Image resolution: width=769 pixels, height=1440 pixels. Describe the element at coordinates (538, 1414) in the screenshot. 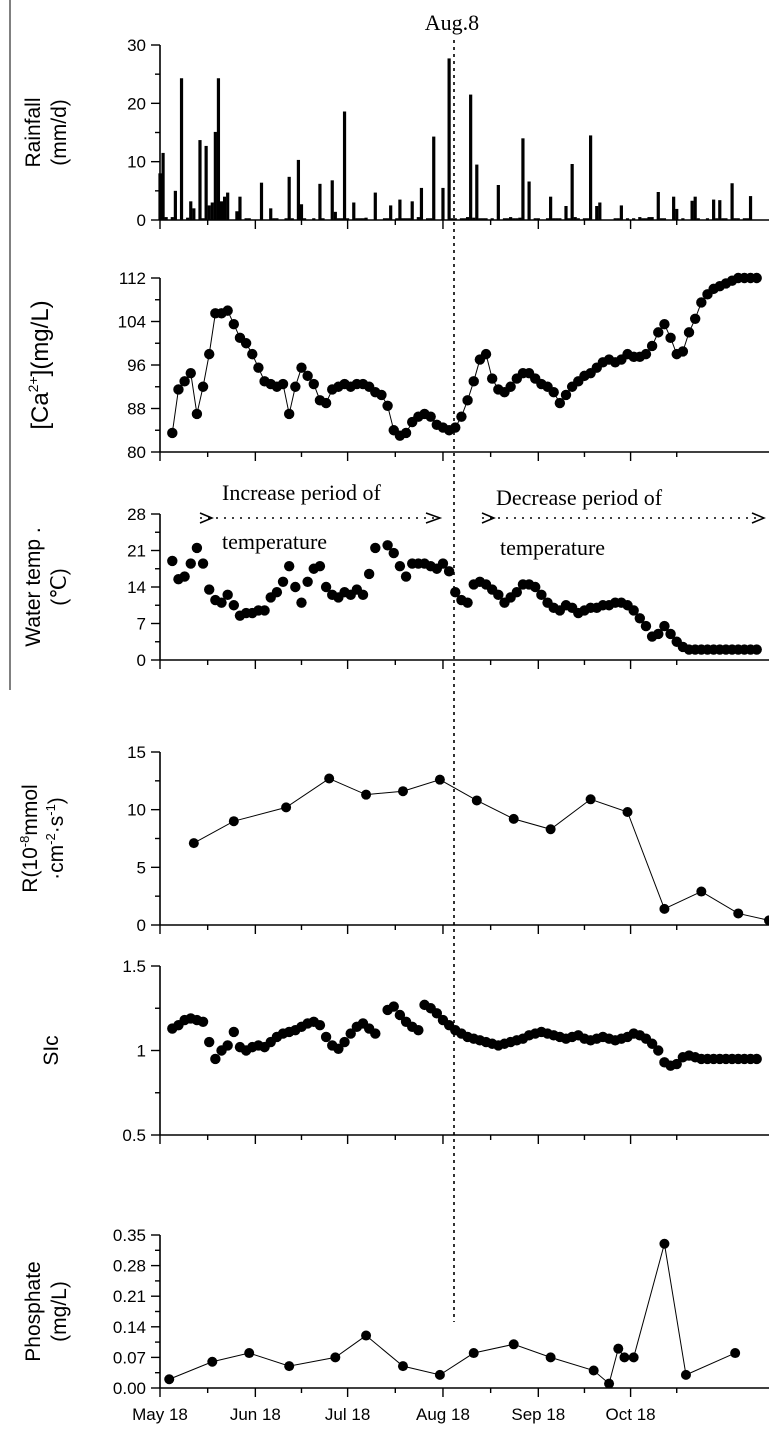

I see `x-tick-label: Sep 18` at that location.